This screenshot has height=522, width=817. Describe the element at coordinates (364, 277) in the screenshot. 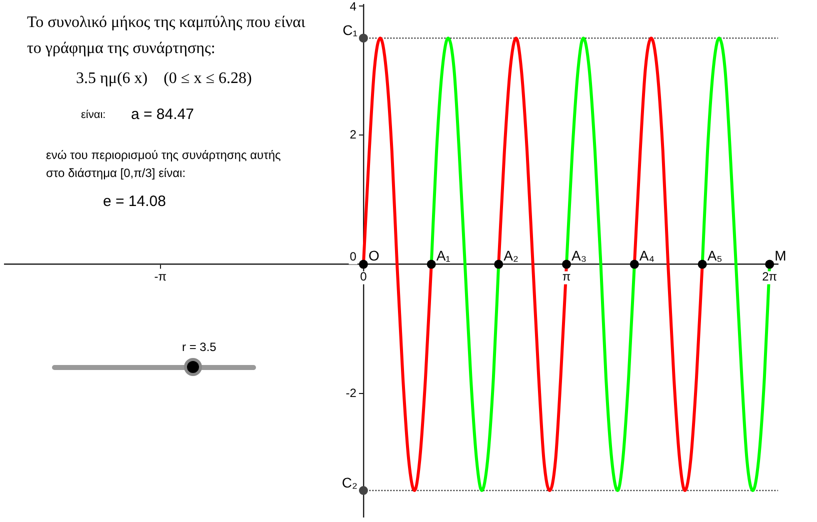

I see `x-tick-label: 0` at that location.